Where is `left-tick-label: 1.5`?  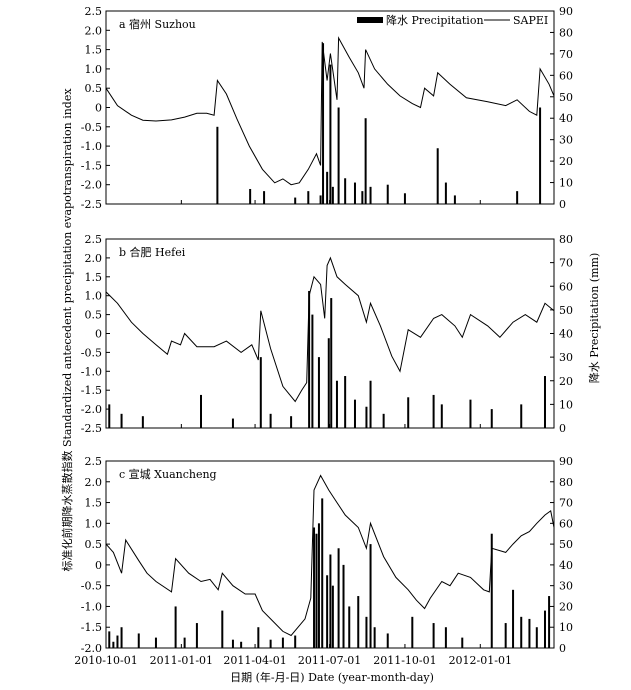 left-tick-label: 1.5 is located at coordinates (94, 50).